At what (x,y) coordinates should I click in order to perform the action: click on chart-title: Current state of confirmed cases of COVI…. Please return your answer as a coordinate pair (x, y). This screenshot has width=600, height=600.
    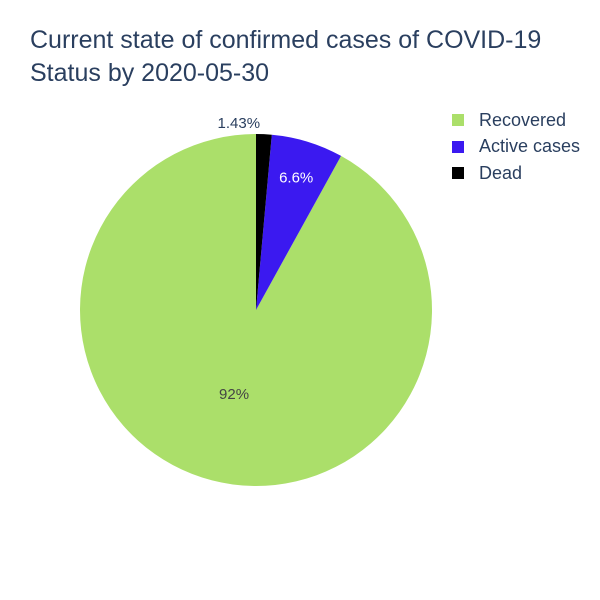
    Looking at the image, I should click on (286, 40).